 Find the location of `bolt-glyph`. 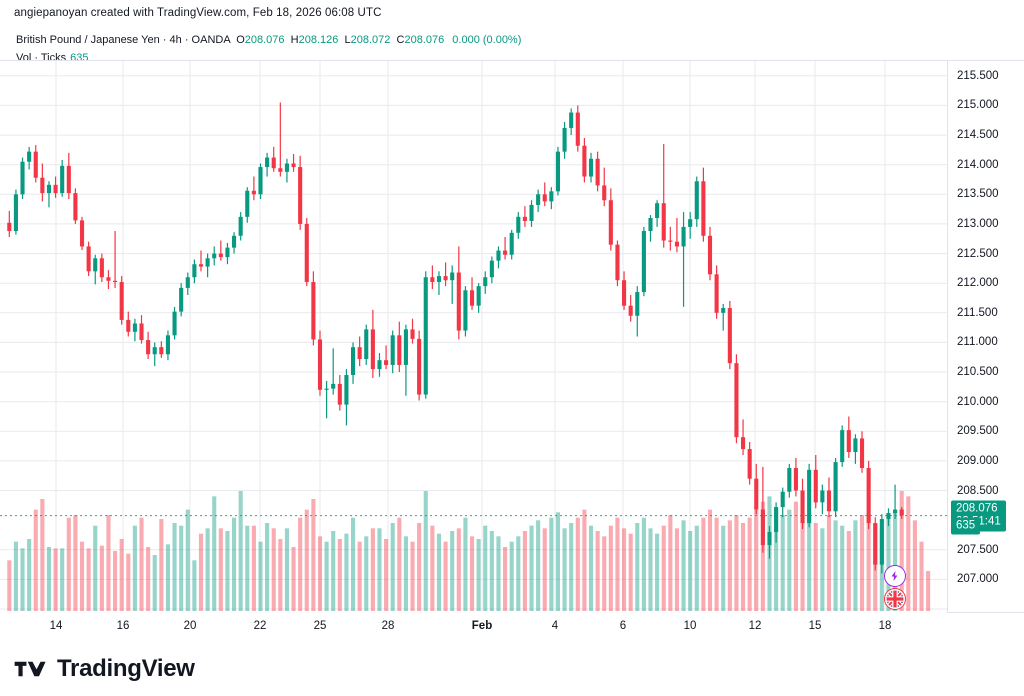

bolt-glyph is located at coordinates (894, 576).